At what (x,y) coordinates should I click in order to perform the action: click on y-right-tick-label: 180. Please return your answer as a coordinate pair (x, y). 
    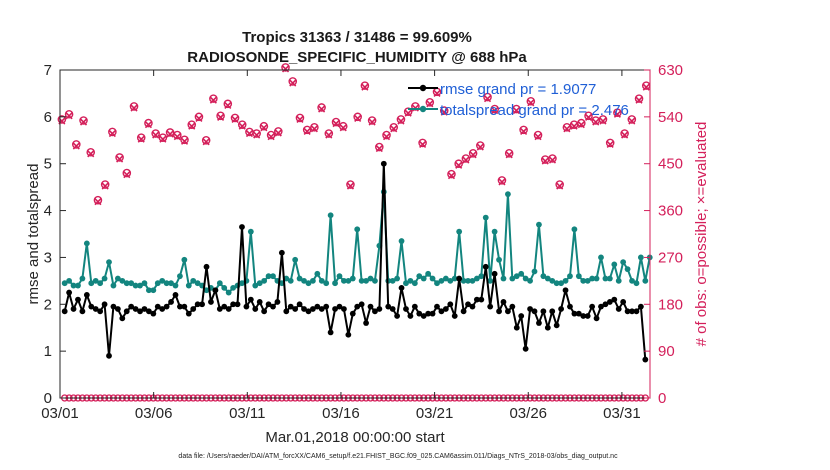
    Looking at the image, I should click on (670, 304).